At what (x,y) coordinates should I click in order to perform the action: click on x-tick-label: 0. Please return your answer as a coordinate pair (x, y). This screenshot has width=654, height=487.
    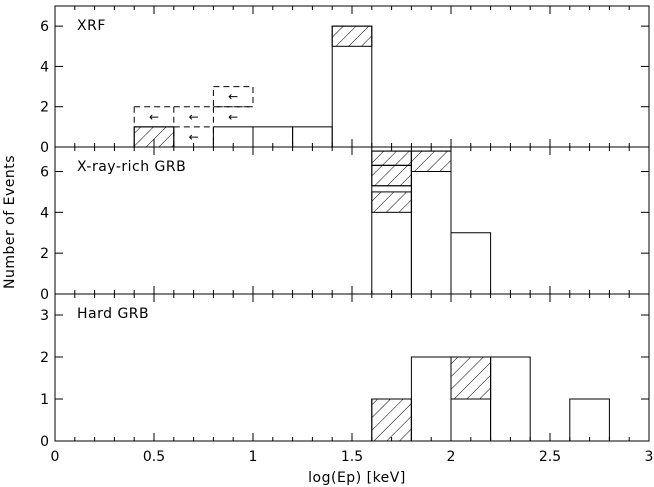
    Looking at the image, I should click on (55, 457).